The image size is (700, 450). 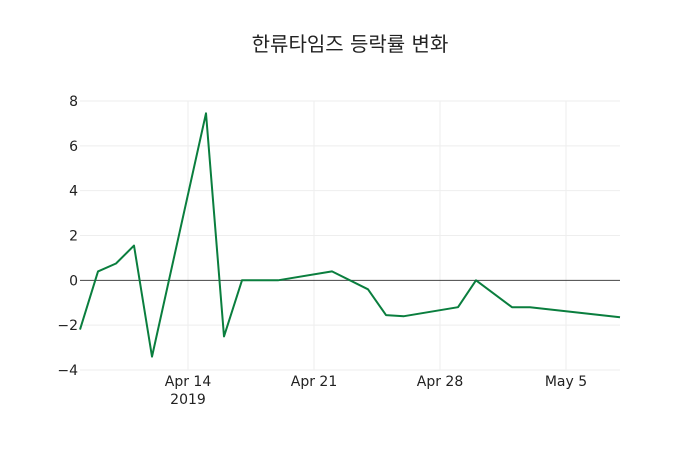 I want to click on x-tick-label: Apr 28, so click(x=440, y=382).